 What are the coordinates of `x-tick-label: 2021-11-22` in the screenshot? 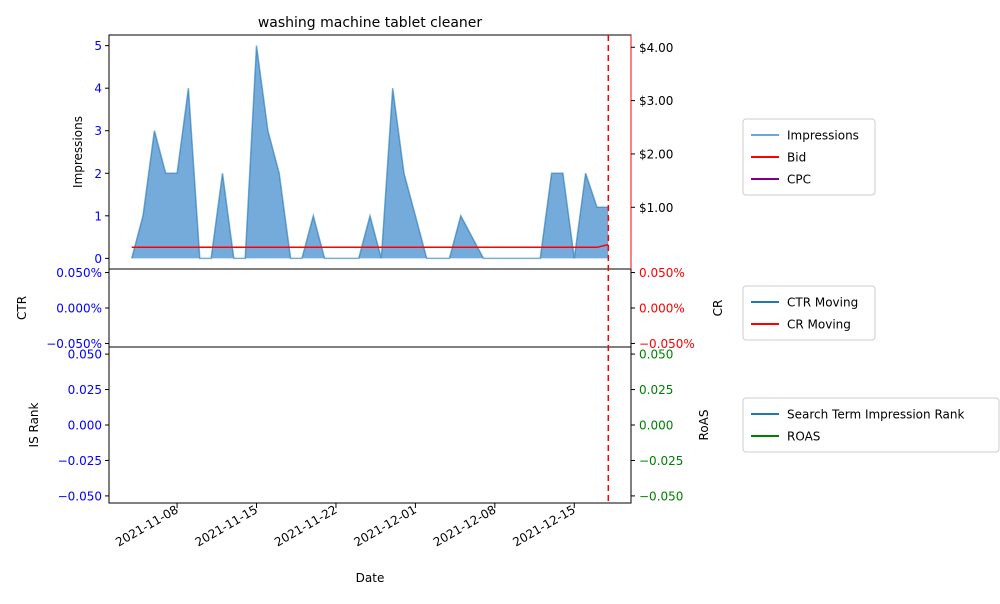 It's located at (305, 525).